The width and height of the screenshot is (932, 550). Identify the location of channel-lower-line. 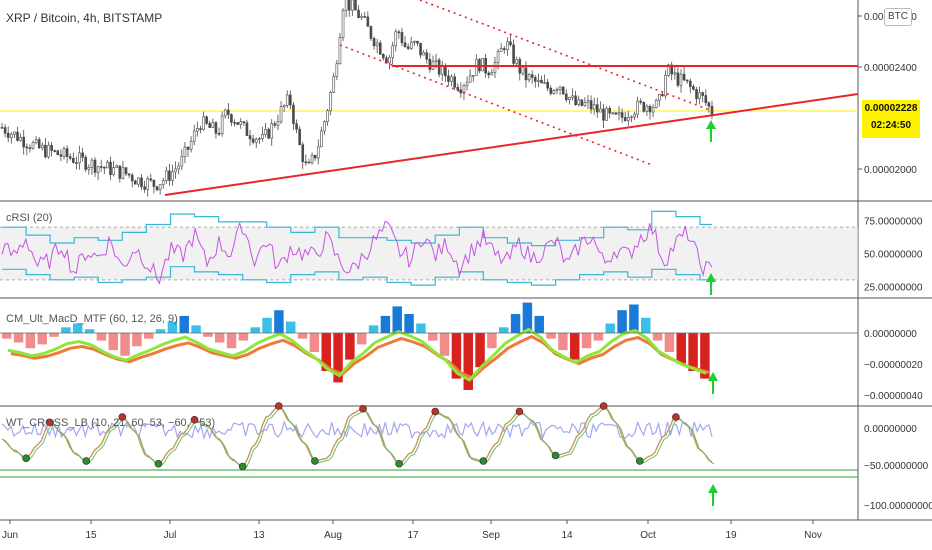
(496, 105).